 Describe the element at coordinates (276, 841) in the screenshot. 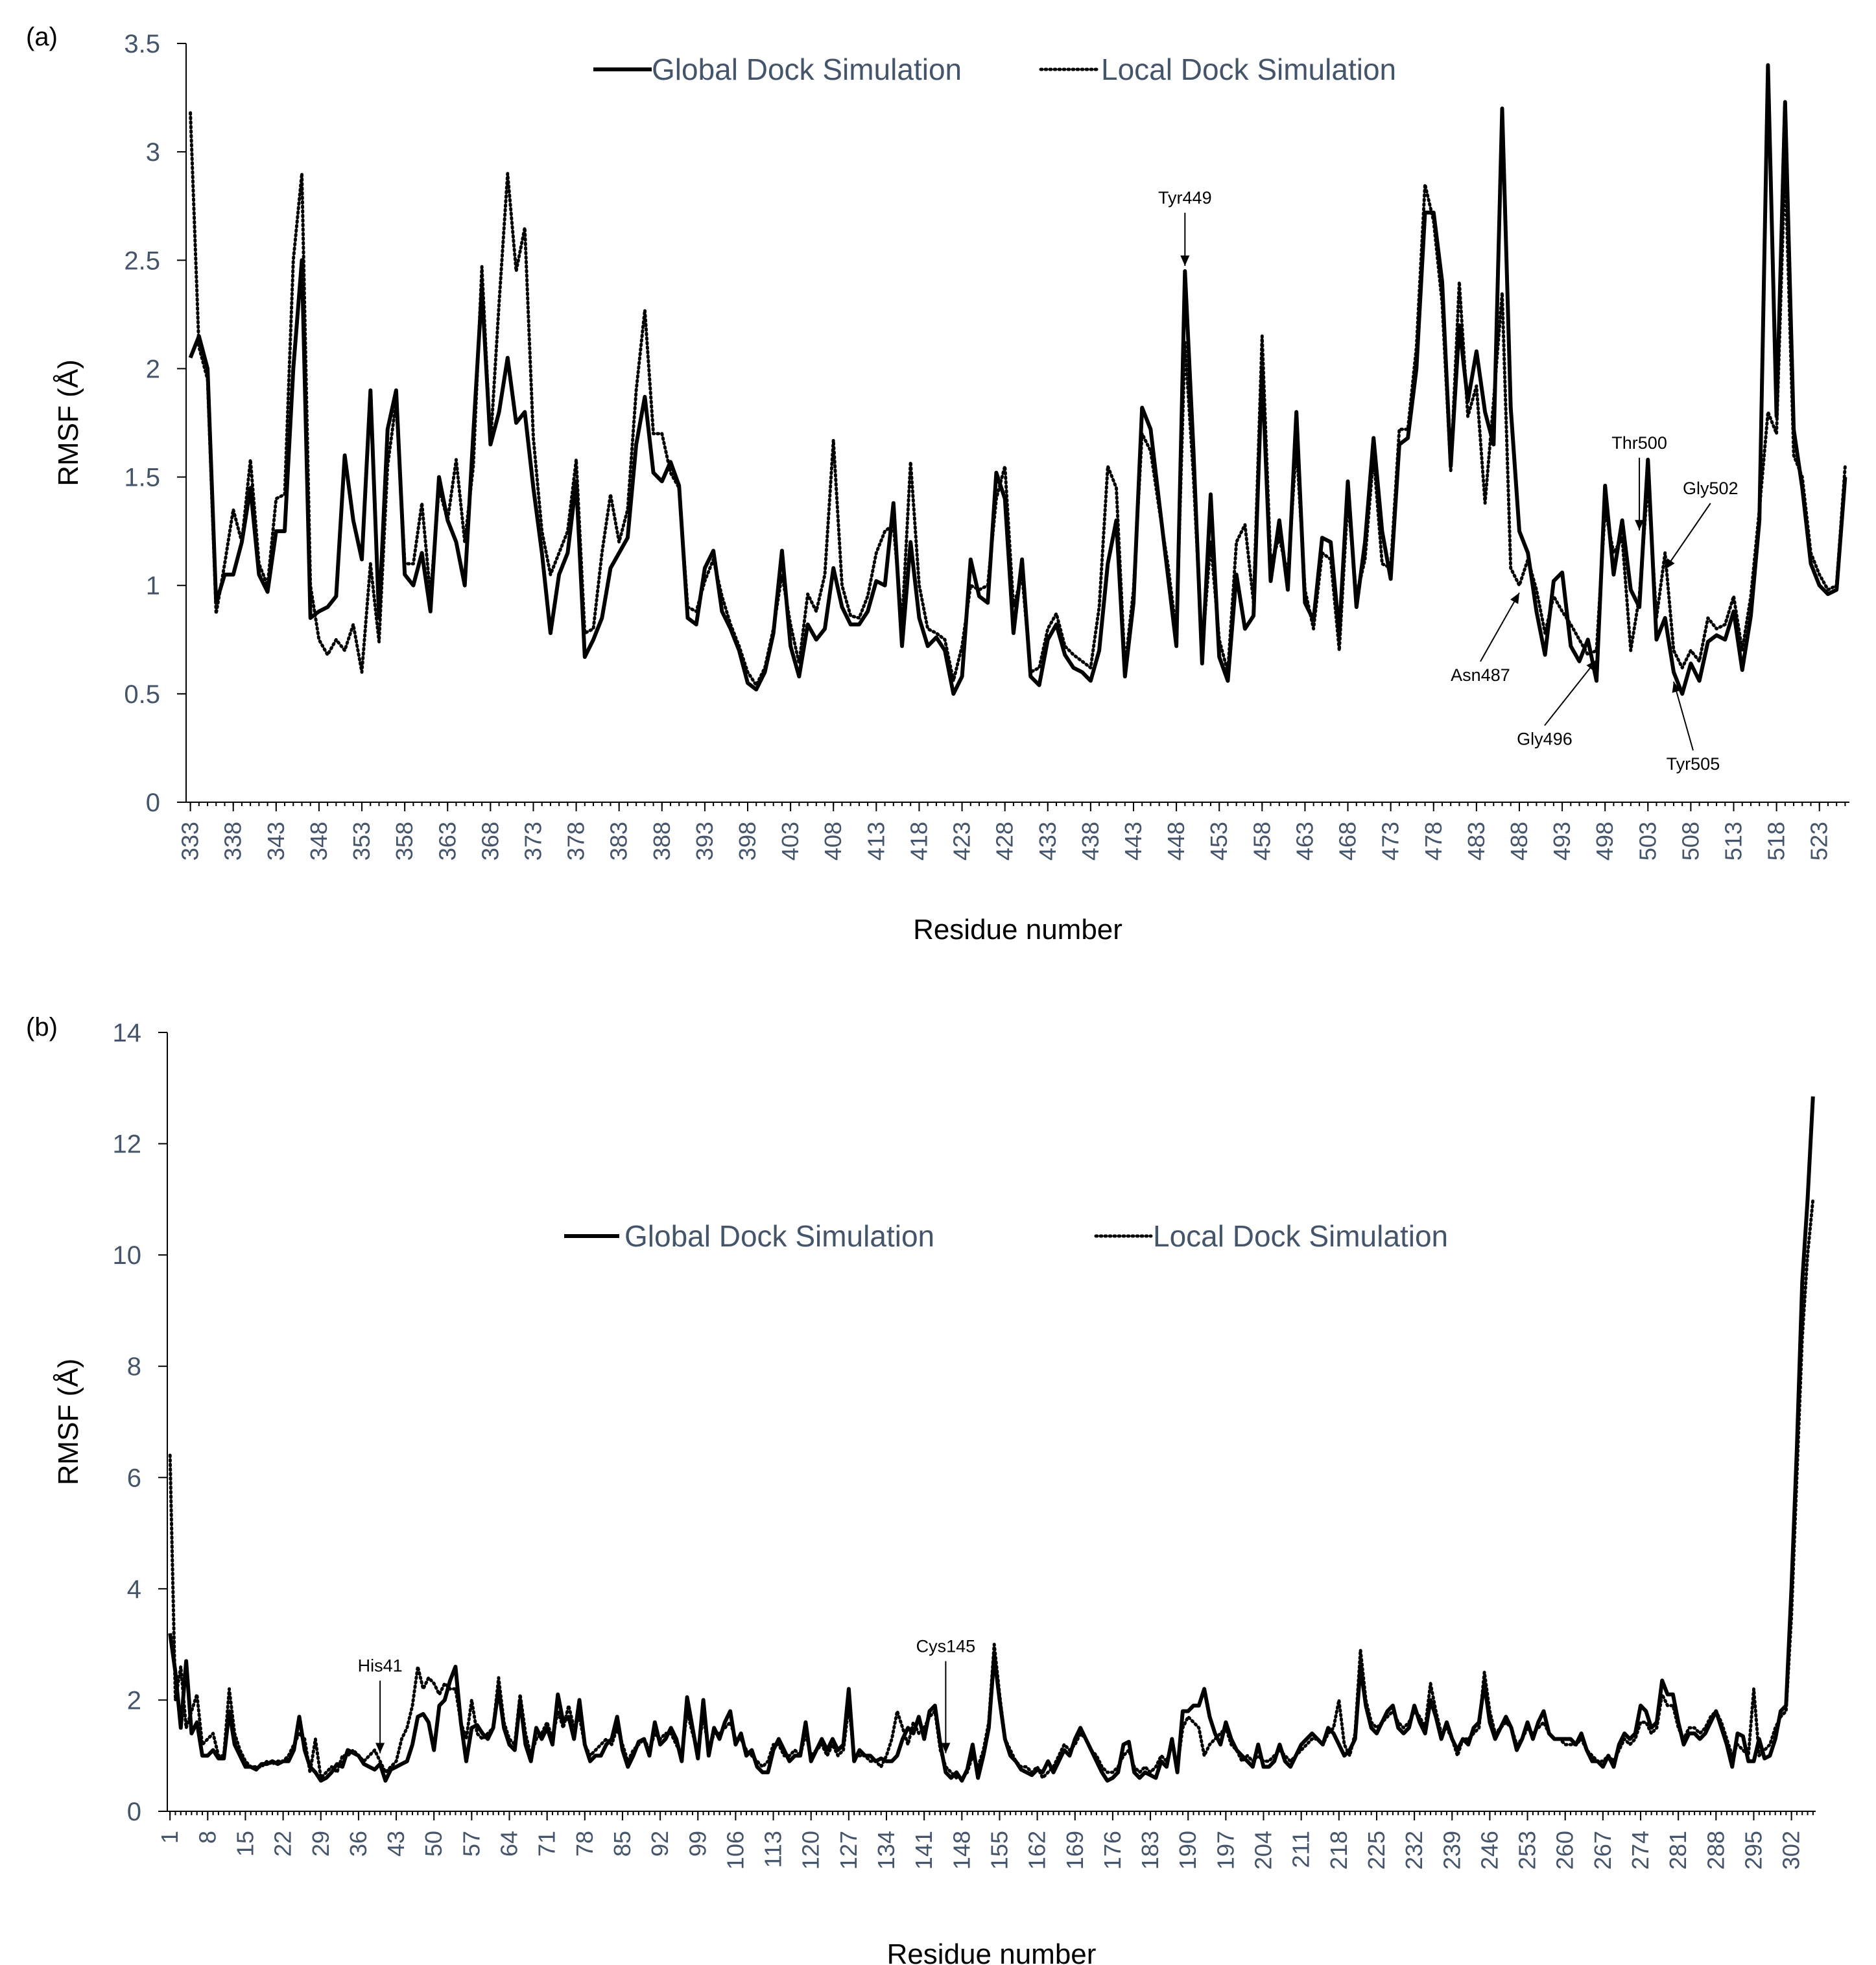

I see `x-tick-label: 343` at that location.